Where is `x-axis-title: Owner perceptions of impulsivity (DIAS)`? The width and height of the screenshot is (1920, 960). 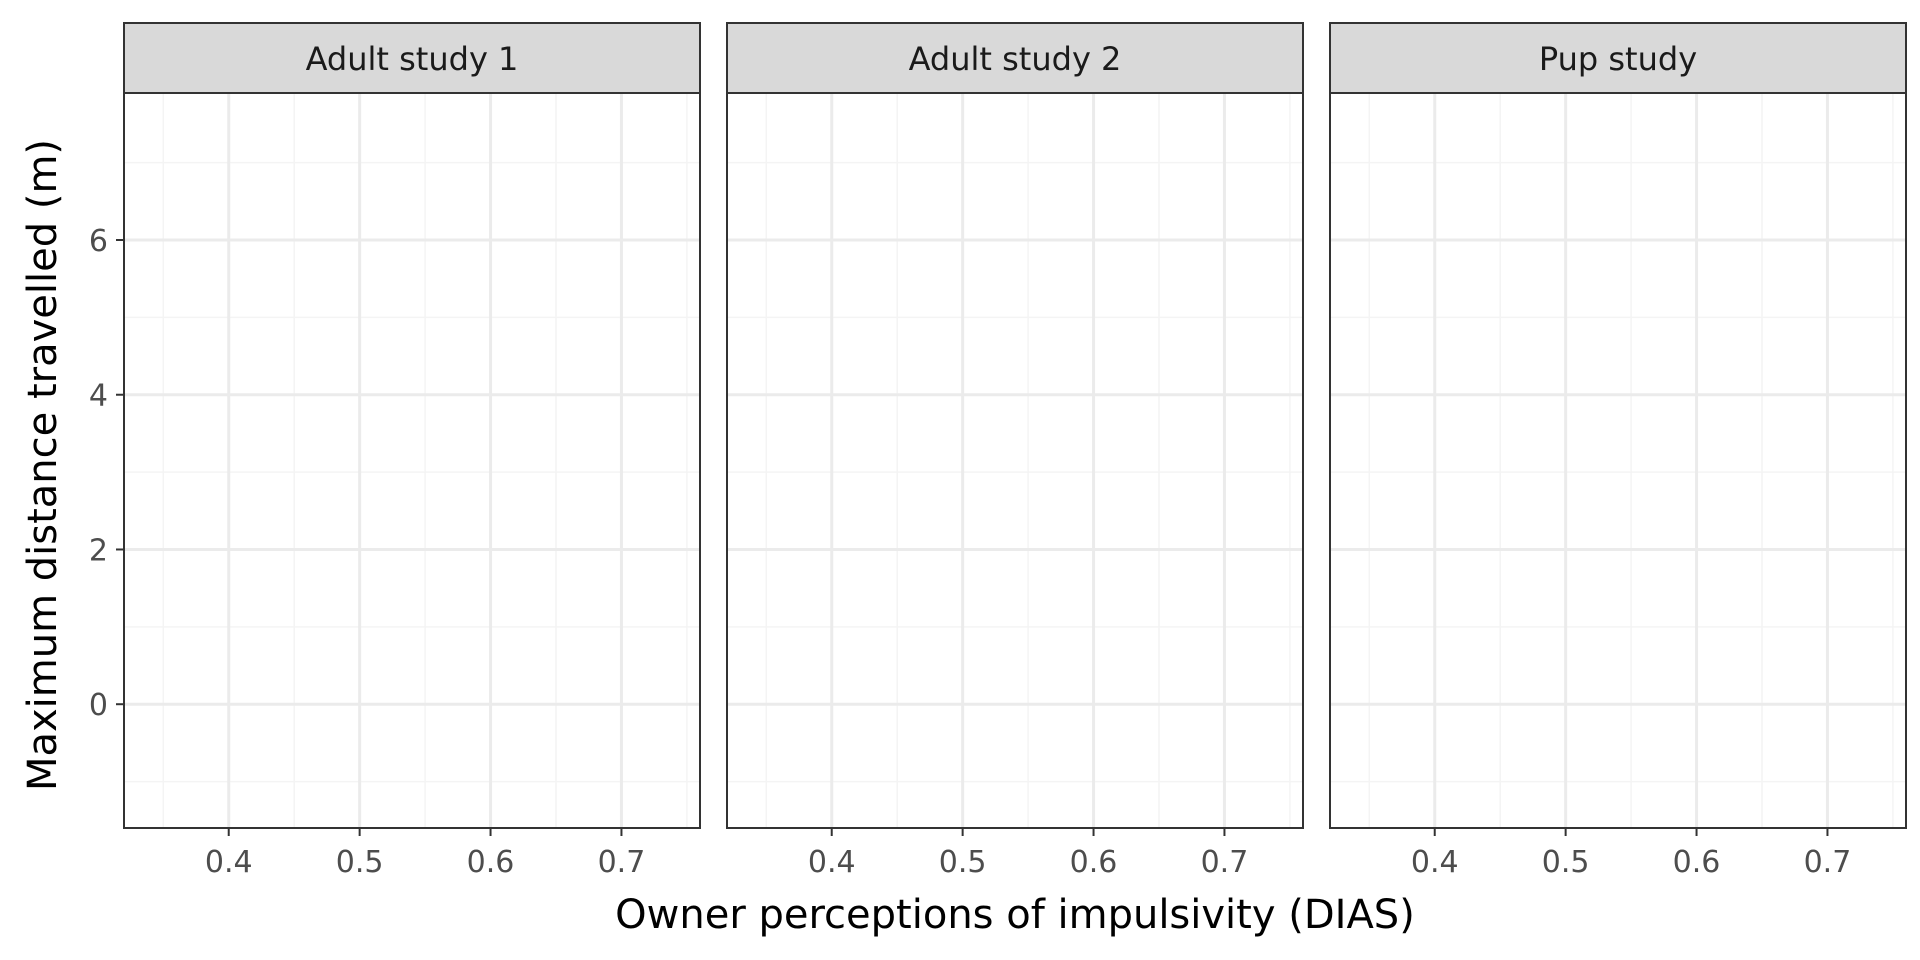 x-axis-title: Owner perceptions of impulsivity (DIAS) is located at coordinates (1015, 915).